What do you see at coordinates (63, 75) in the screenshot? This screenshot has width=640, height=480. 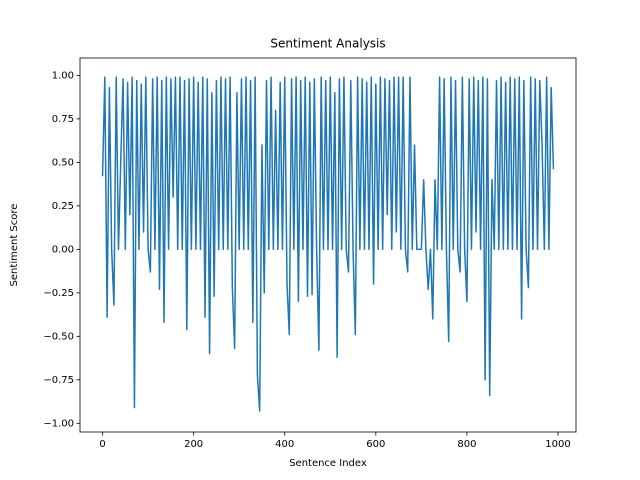 I see `y-tick-label: 1.00` at bounding box center [63, 75].